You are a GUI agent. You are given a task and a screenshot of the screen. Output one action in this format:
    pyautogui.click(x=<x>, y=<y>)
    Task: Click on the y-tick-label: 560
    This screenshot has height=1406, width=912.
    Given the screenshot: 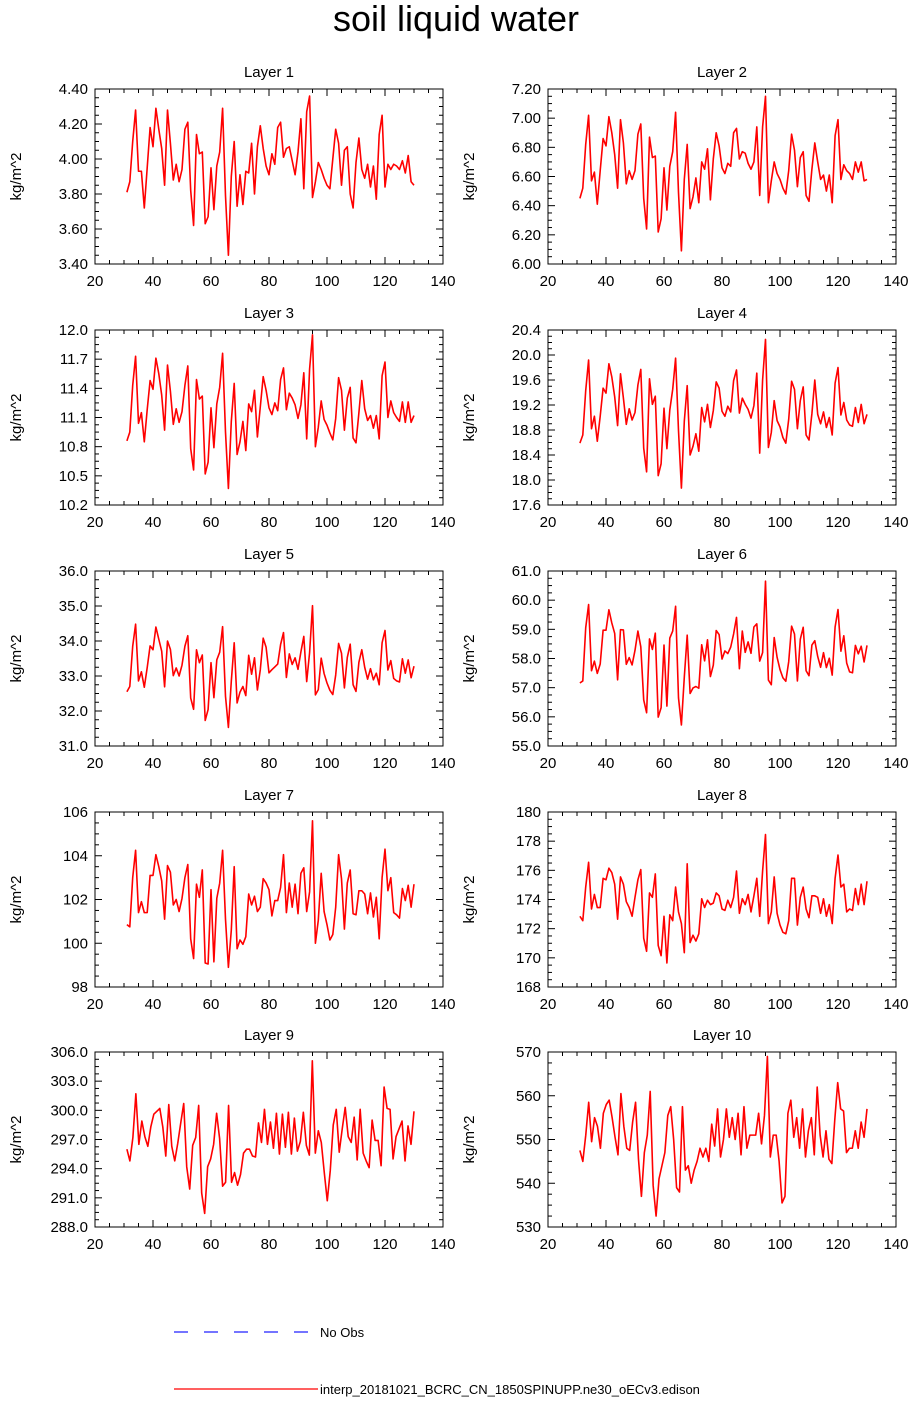 What is the action you would take?
    pyautogui.click(x=528, y=1096)
    